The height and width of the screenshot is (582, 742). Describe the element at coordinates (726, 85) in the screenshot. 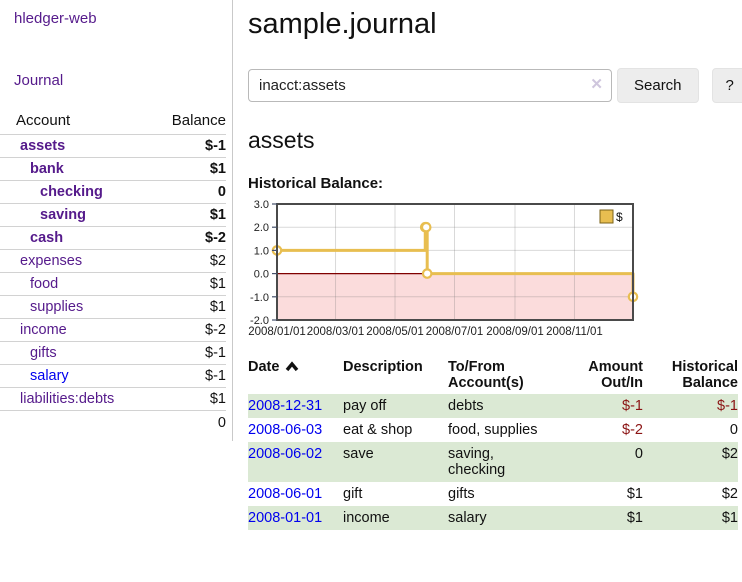

I see `help-button: ?` at that location.